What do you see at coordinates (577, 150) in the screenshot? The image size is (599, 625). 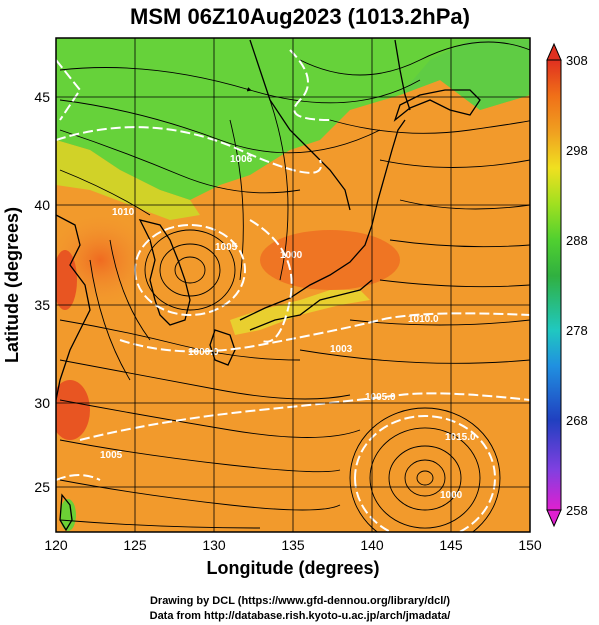 I see `colorbar-tick-label: 298` at bounding box center [577, 150].